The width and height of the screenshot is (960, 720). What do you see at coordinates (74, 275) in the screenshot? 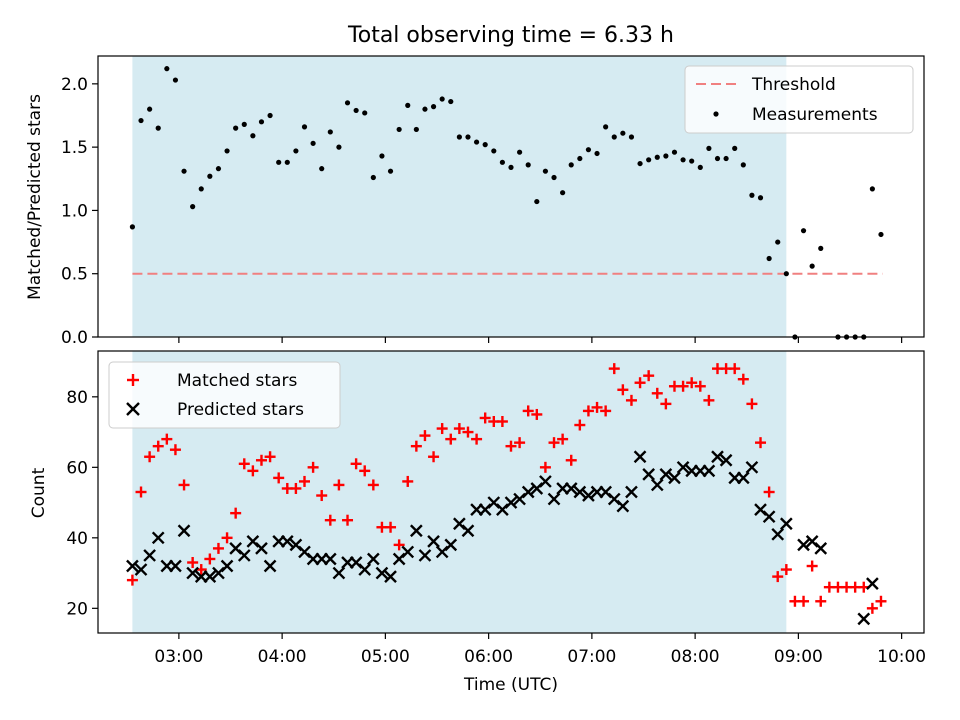
I see `ratio-y-tick-label: 0.5` at bounding box center [74, 275].